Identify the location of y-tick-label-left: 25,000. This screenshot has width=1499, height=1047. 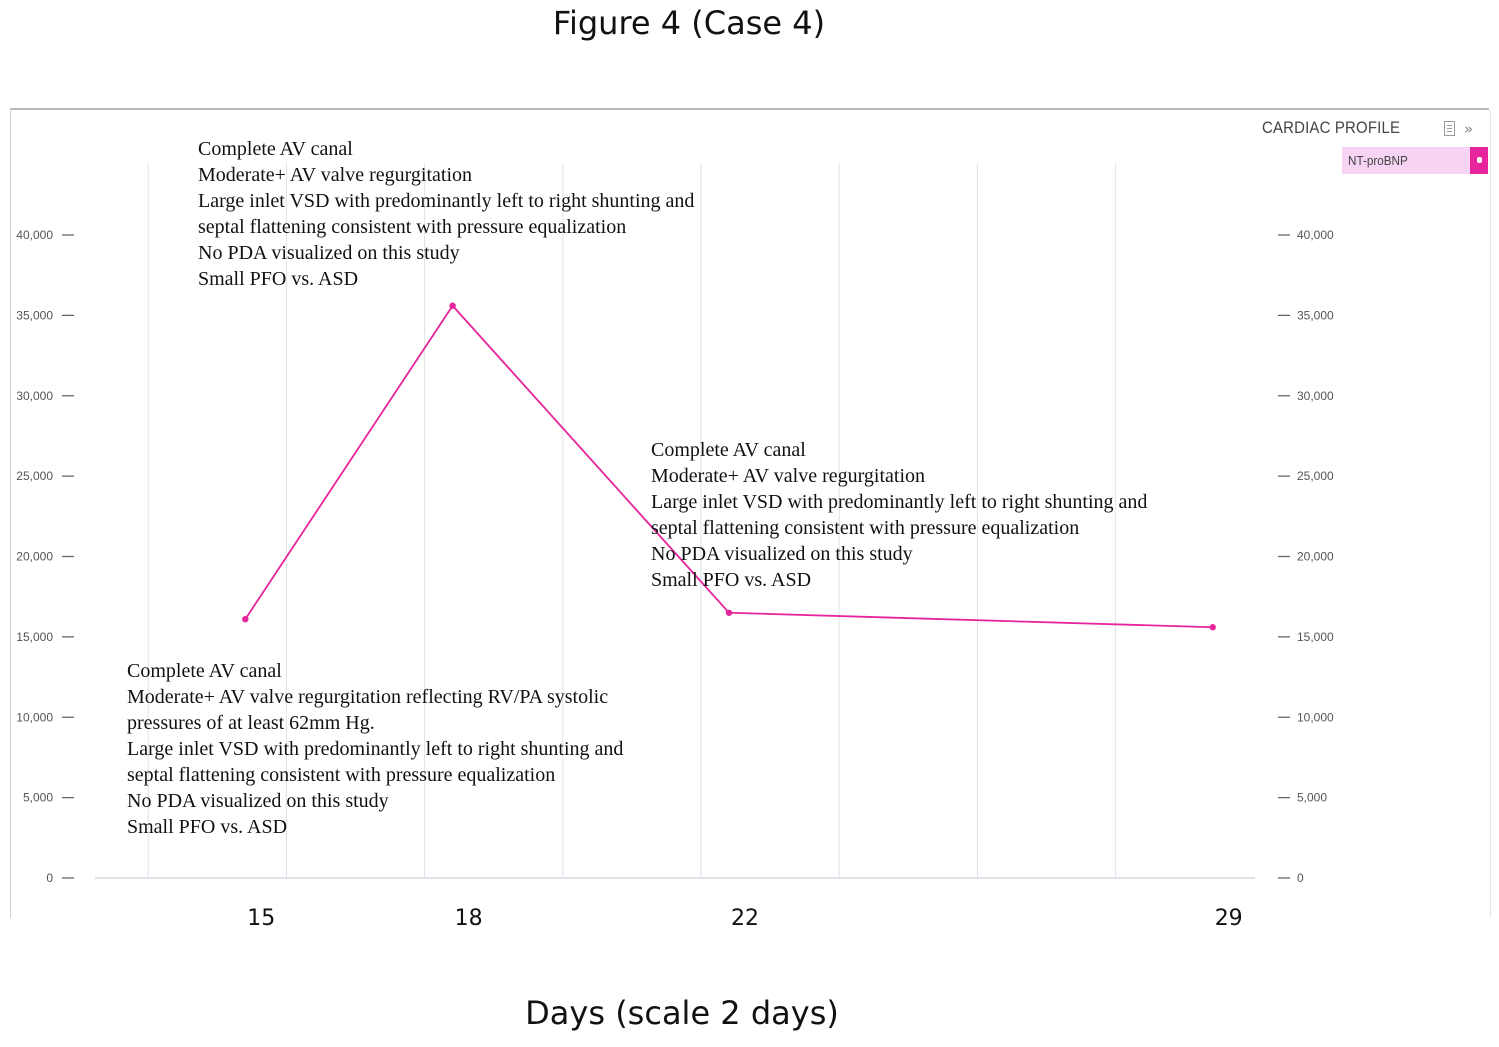
(34, 476).